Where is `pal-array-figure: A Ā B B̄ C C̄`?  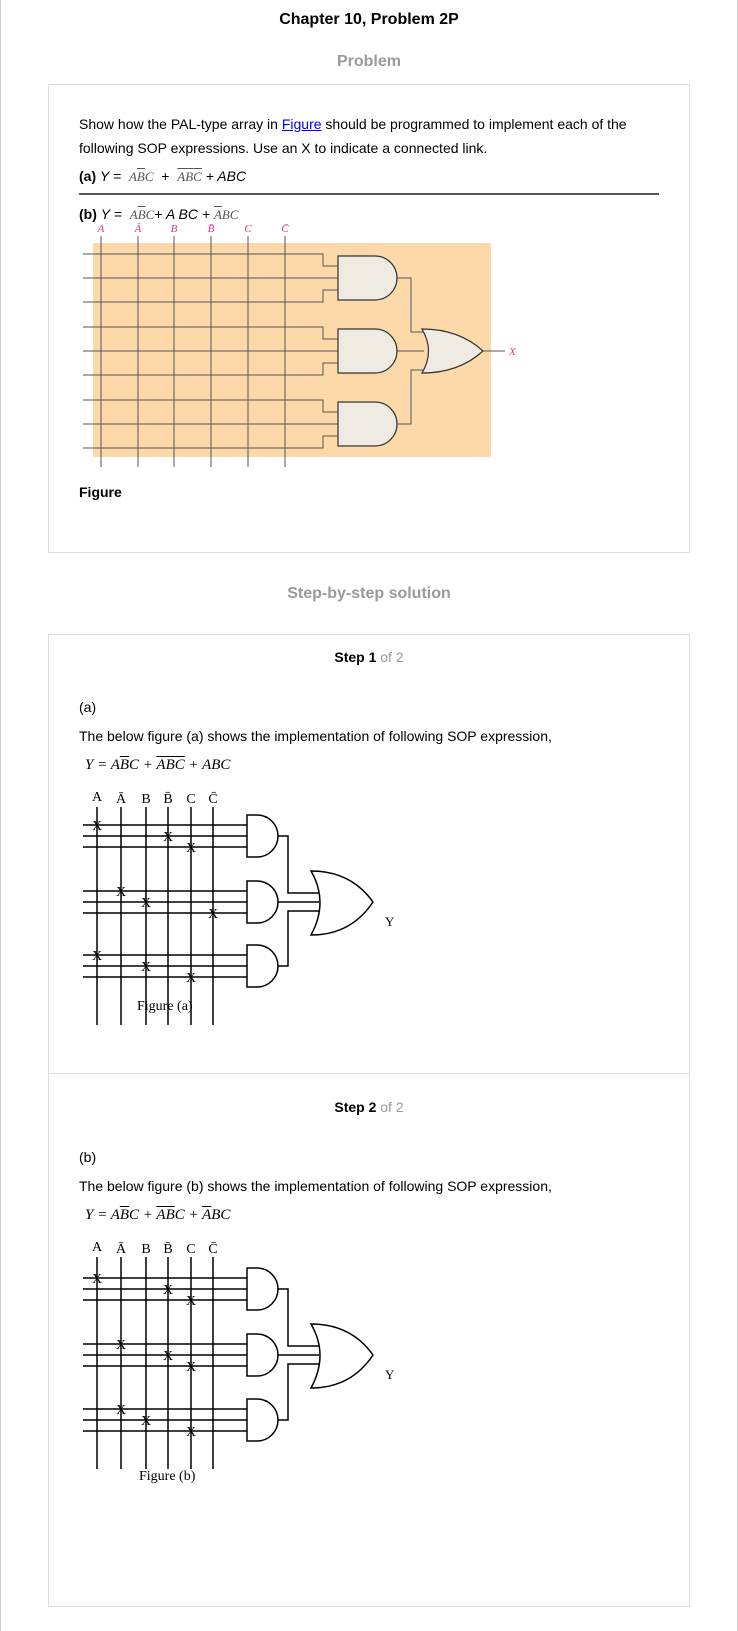 pal-array-figure: A Ā B B̄ C C̄ is located at coordinates (300, 345).